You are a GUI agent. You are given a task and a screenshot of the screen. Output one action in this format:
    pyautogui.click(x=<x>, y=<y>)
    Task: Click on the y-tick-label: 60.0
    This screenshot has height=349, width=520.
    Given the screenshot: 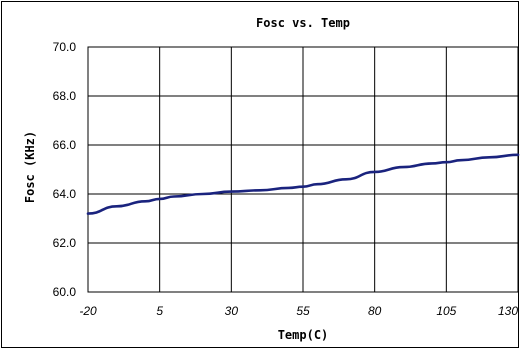 What is the action you would take?
    pyautogui.click(x=65, y=292)
    